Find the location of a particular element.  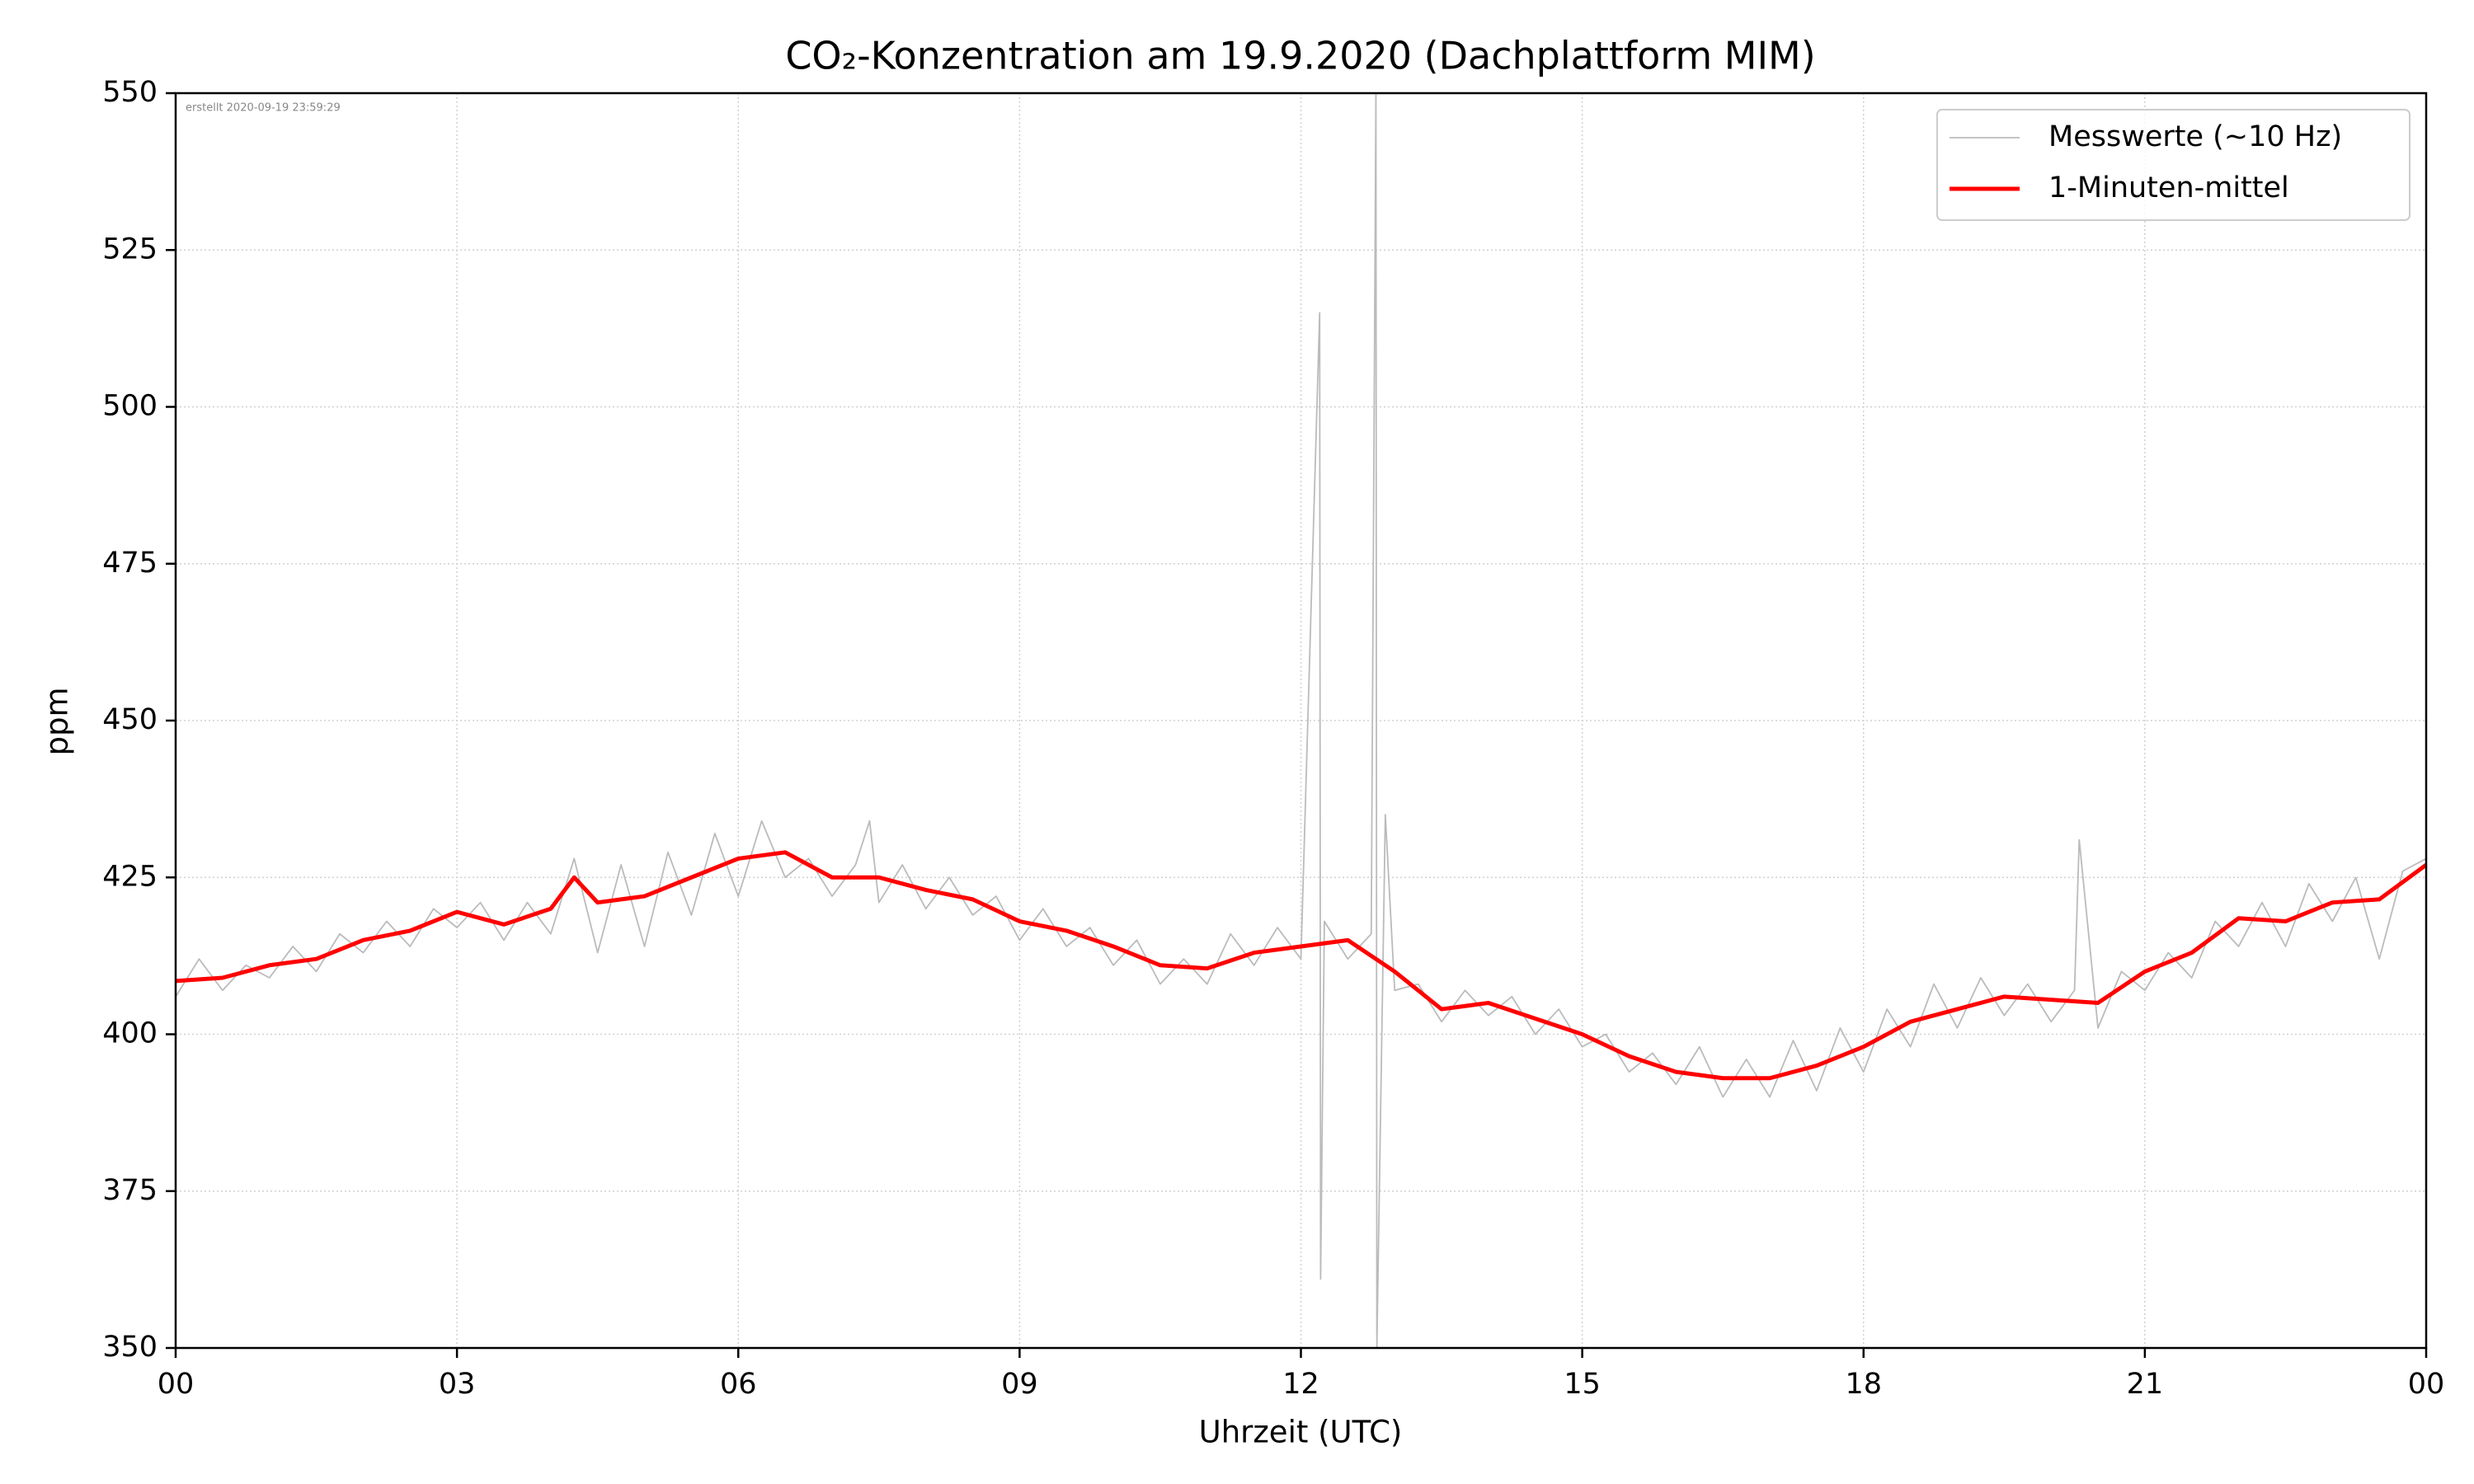

legend-label: 1-Minuten-mittel is located at coordinates (2168, 187).